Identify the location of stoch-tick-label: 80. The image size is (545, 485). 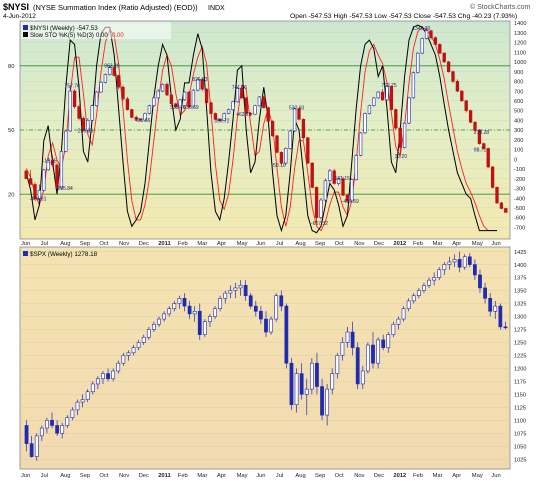
(11, 67).